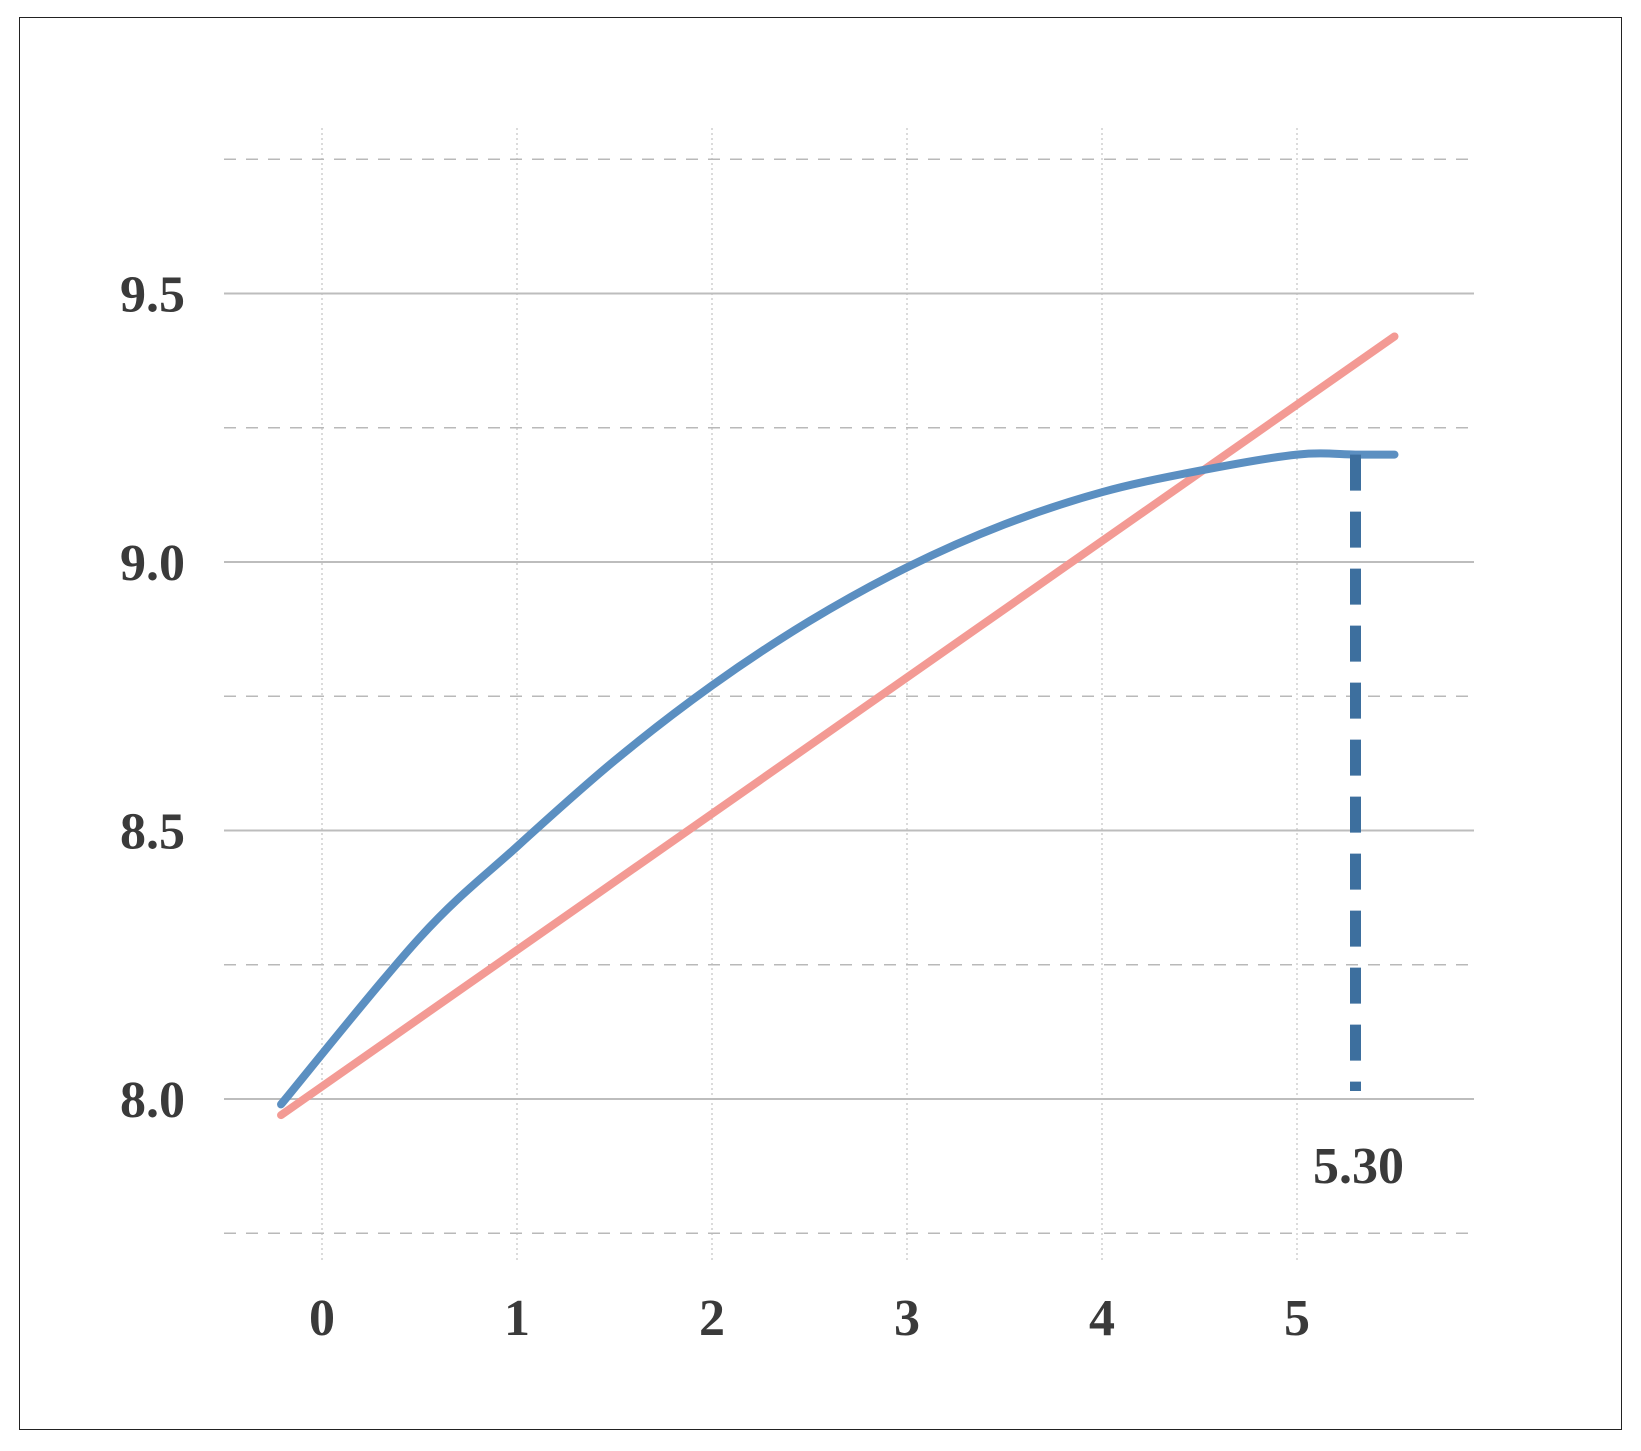 Image resolution: width=1641 pixels, height=1451 pixels. I want to click on x-tick-label: 1, so click(517, 1318).